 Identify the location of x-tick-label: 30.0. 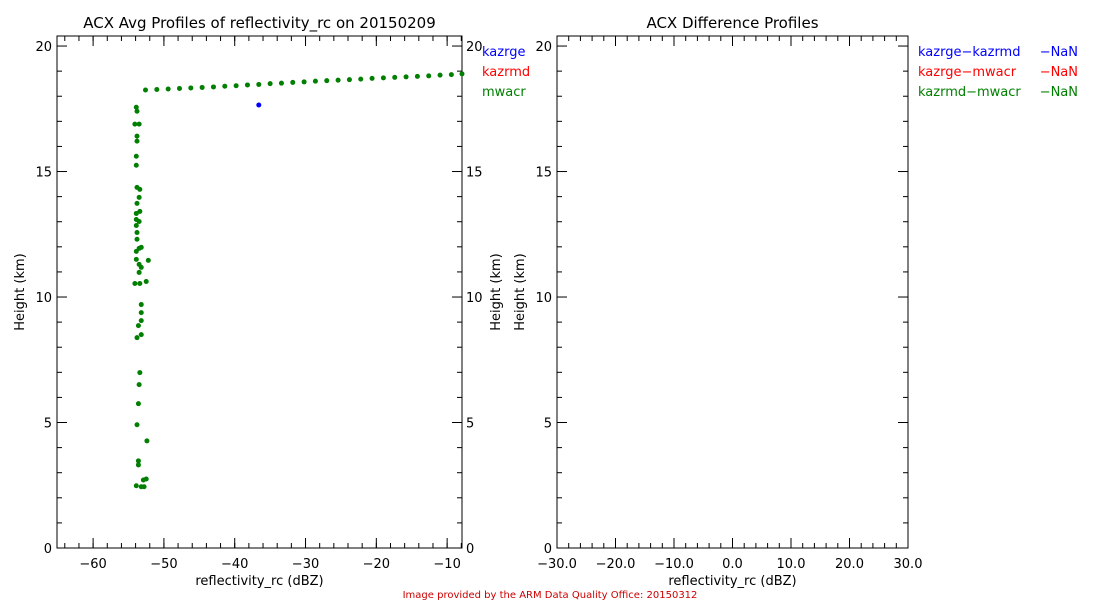
(908, 564).